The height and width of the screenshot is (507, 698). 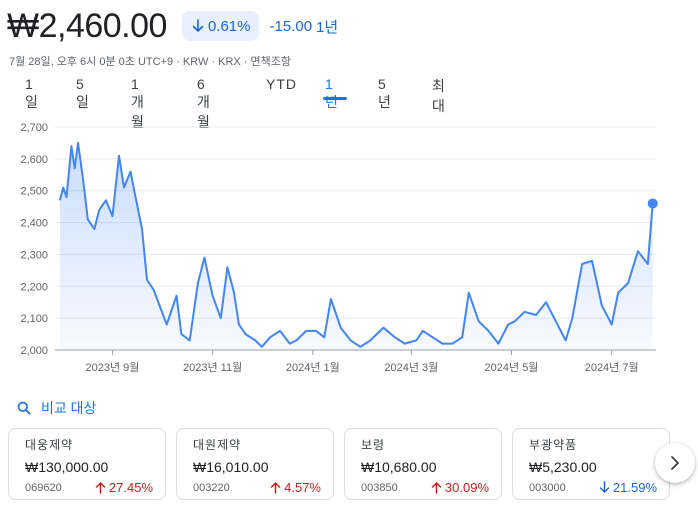 I want to click on company-ticker: 003220, so click(x=211, y=488).